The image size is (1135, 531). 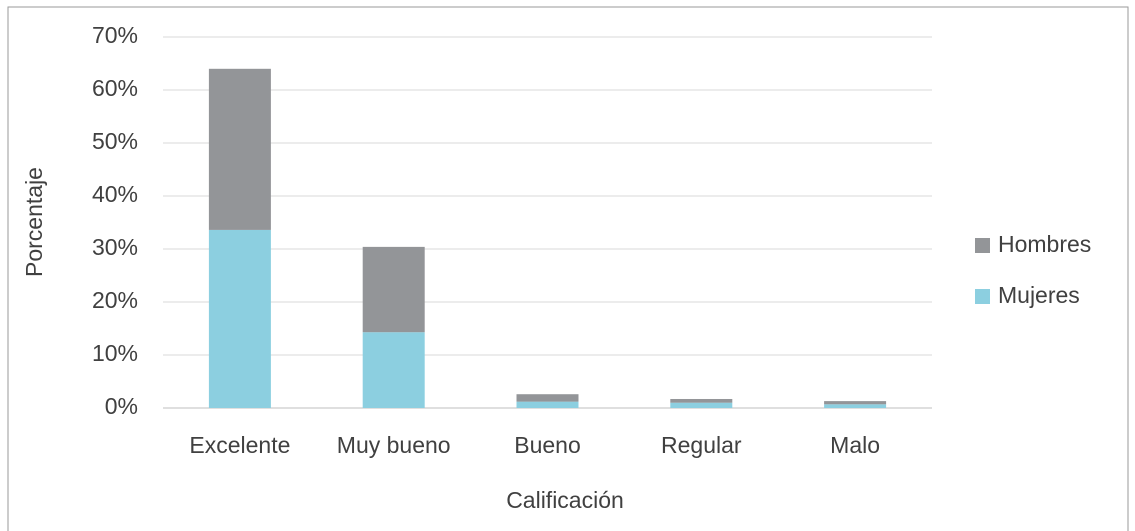 I want to click on y-tick-label: 60%, so click(x=115, y=88).